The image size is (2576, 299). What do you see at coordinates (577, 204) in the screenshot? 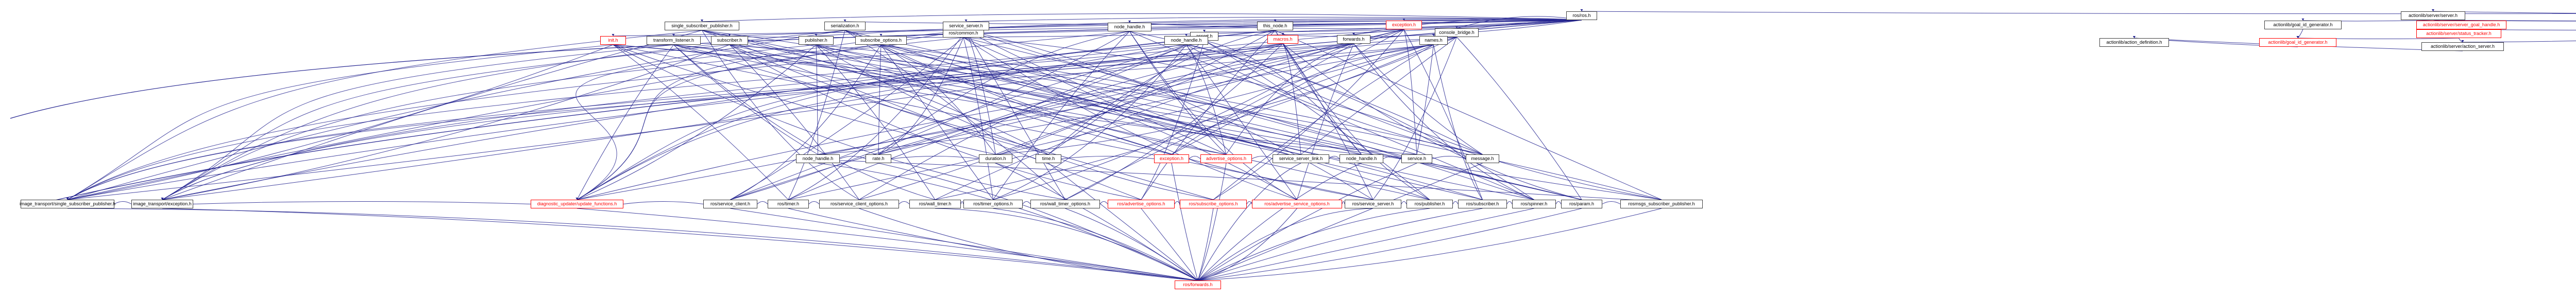
I see `graph-node: diagnostic_updater/update_functions.h` at bounding box center [577, 204].